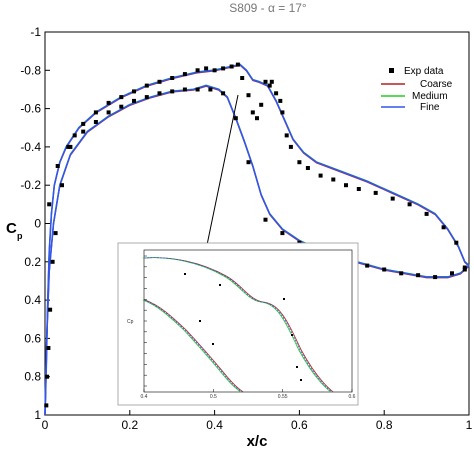 The height and width of the screenshot is (451, 474). Describe the element at coordinates (45, 425) in the screenshot. I see `x-tick-label: 0` at that location.